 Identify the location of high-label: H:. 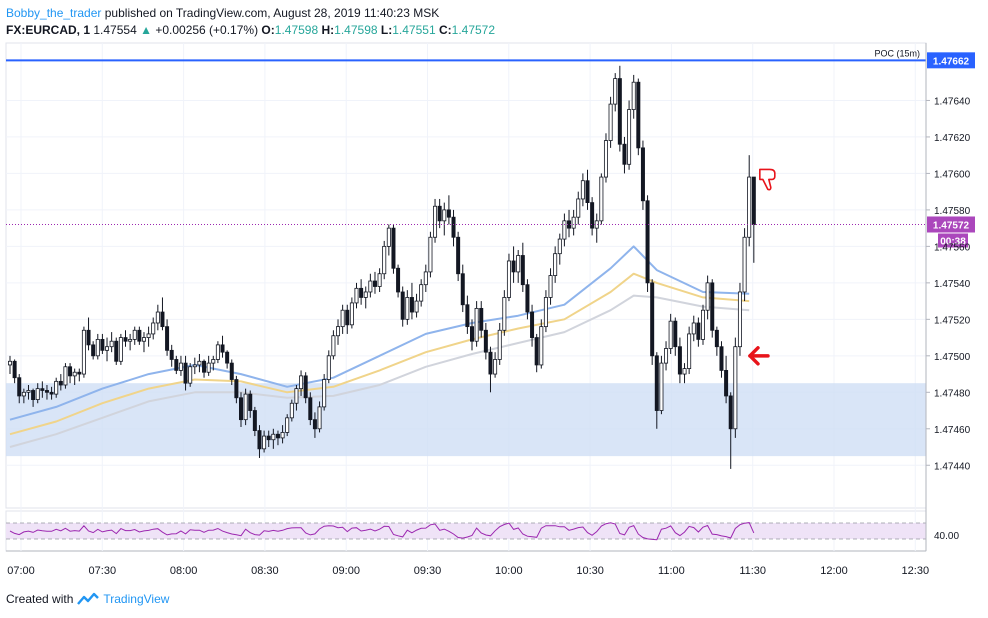
(328, 30).